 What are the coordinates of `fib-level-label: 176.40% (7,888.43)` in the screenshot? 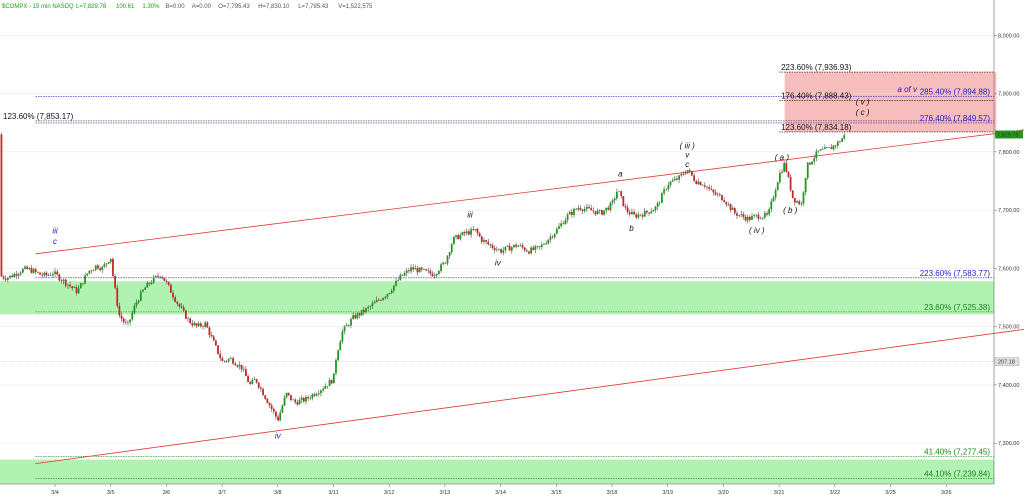 It's located at (816, 95).